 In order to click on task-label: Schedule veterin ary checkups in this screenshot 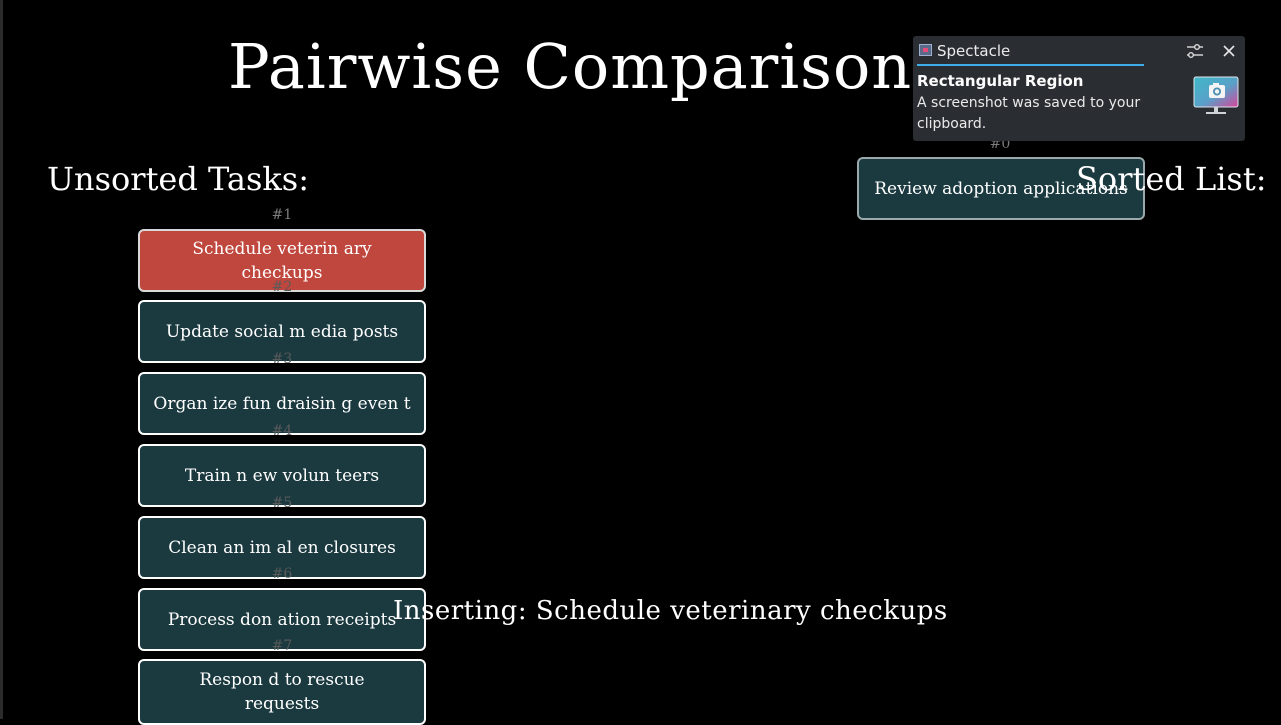, I will do `click(282, 260)`.